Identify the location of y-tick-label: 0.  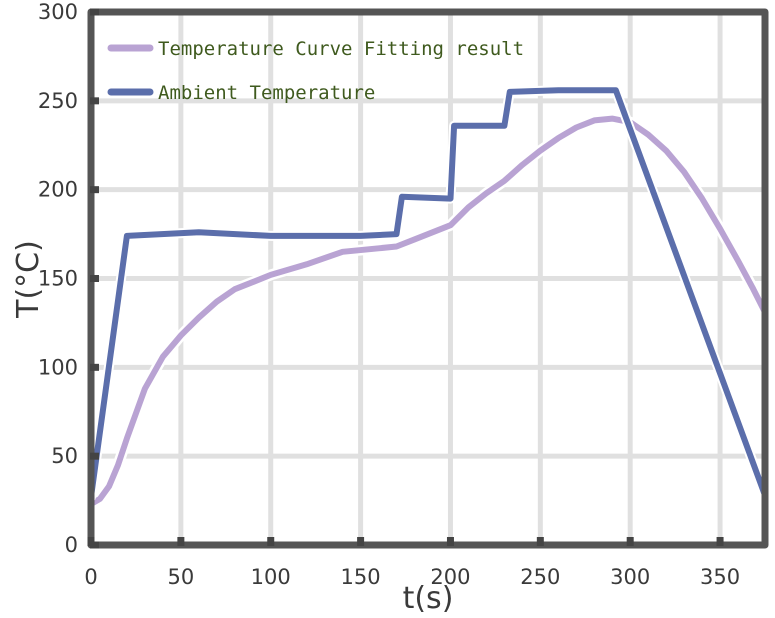
(71, 545).